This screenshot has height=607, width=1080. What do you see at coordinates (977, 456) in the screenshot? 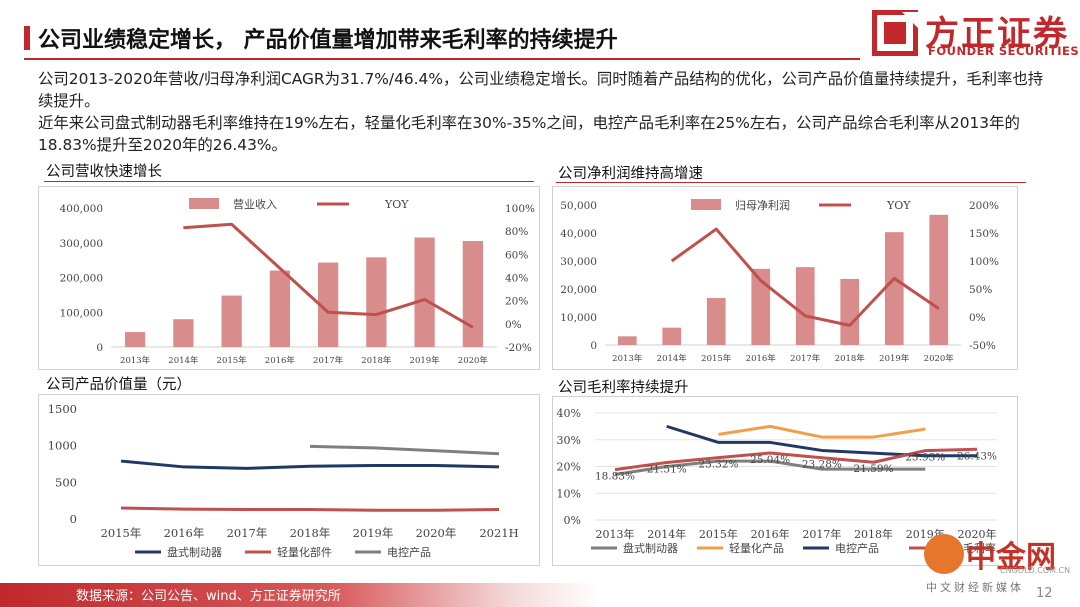
I see `data-label: 26.43%` at bounding box center [977, 456].